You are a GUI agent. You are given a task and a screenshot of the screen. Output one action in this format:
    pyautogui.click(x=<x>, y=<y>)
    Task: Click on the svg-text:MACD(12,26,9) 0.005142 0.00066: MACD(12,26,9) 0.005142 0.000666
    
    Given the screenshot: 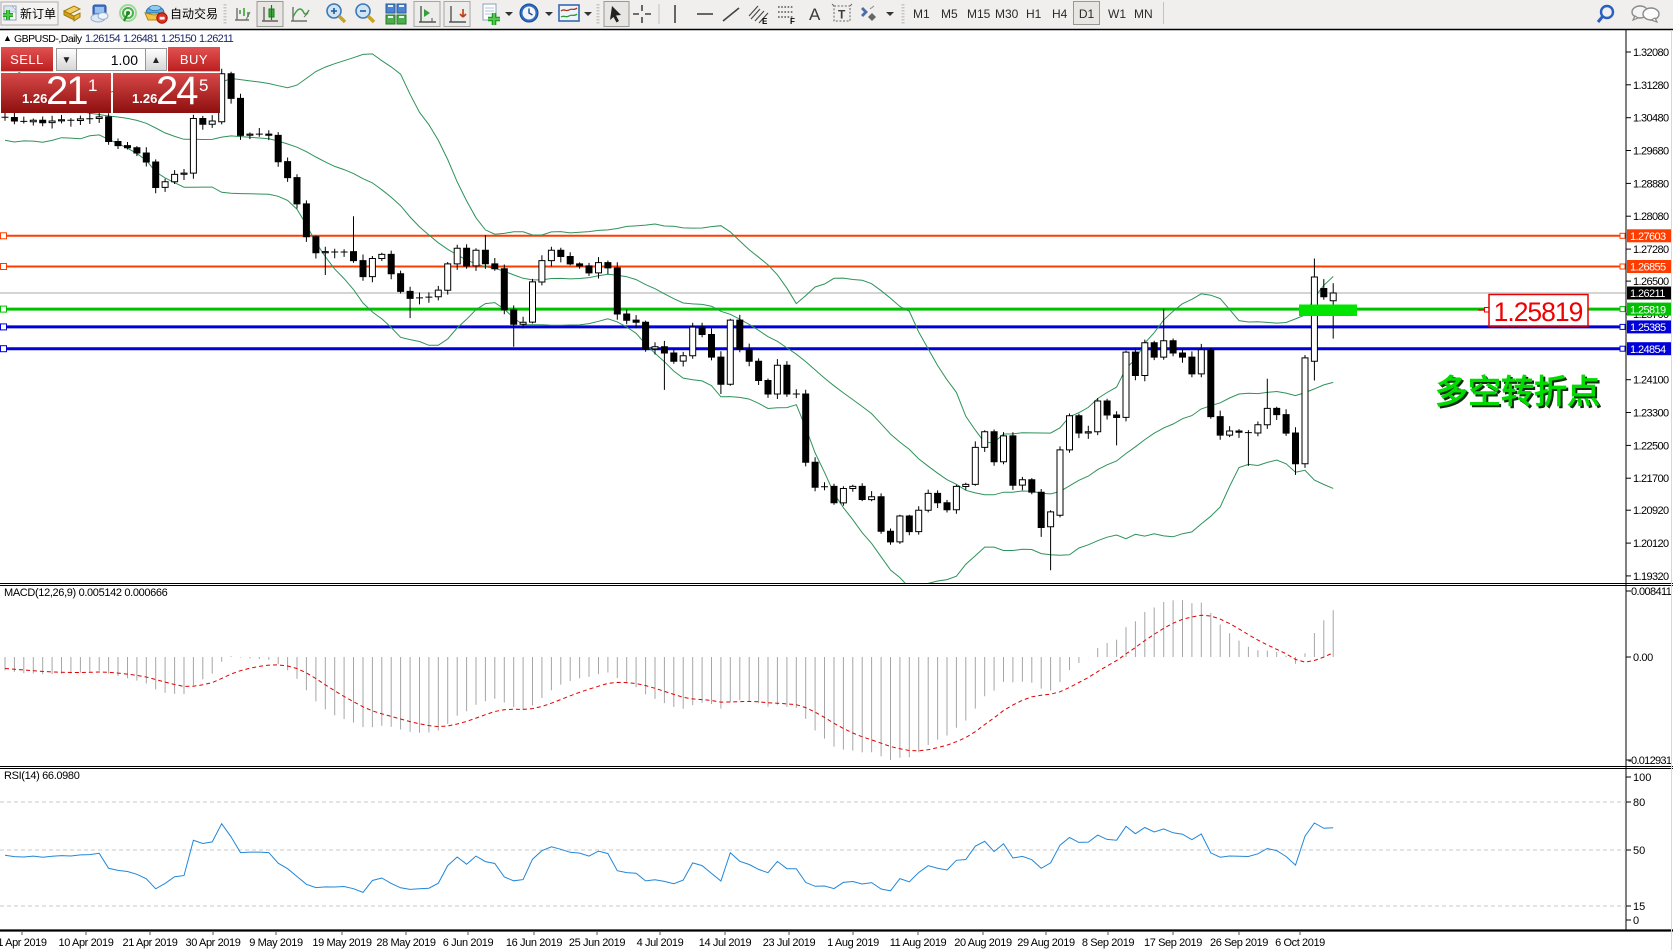 What is the action you would take?
    pyautogui.click(x=86, y=593)
    